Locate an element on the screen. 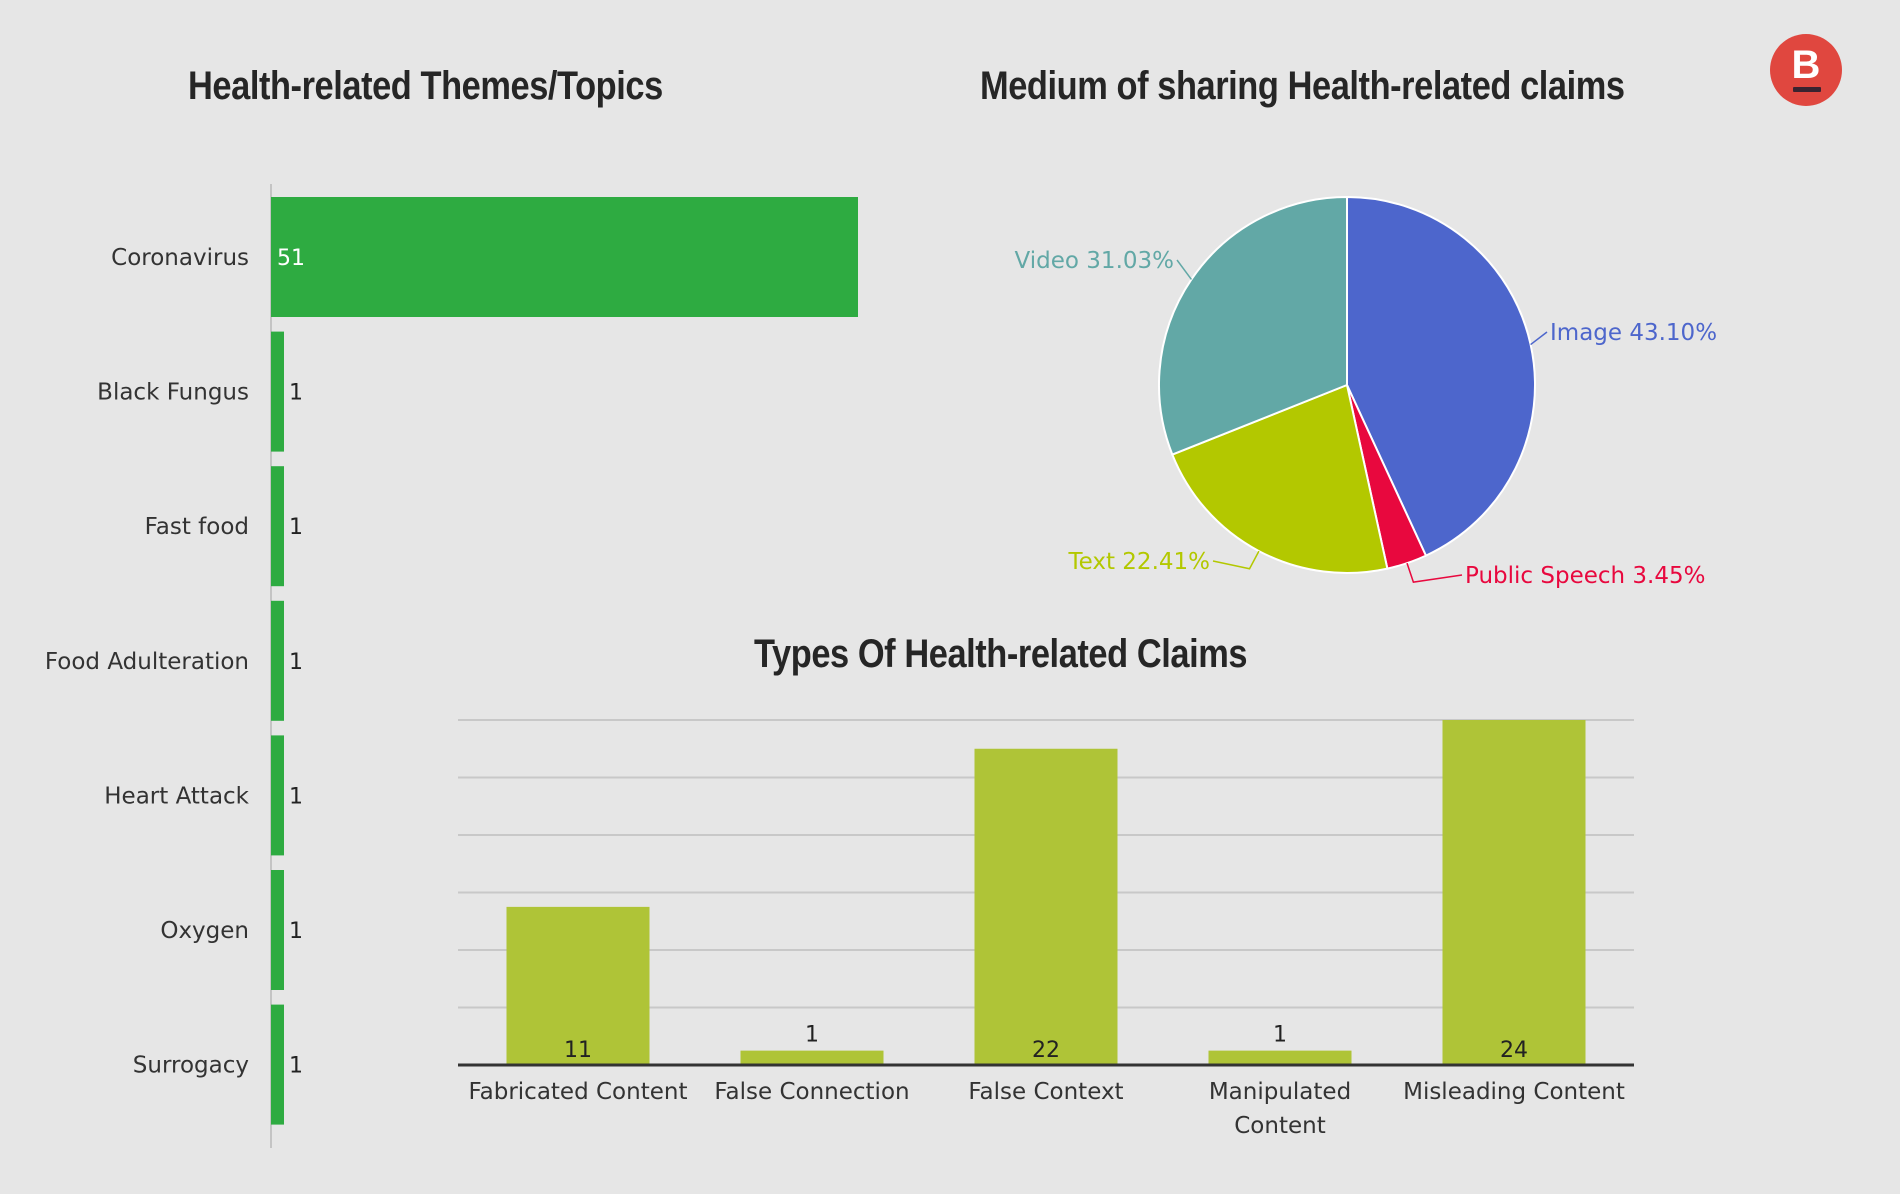  types-category-label: Content is located at coordinates (1279, 1126).